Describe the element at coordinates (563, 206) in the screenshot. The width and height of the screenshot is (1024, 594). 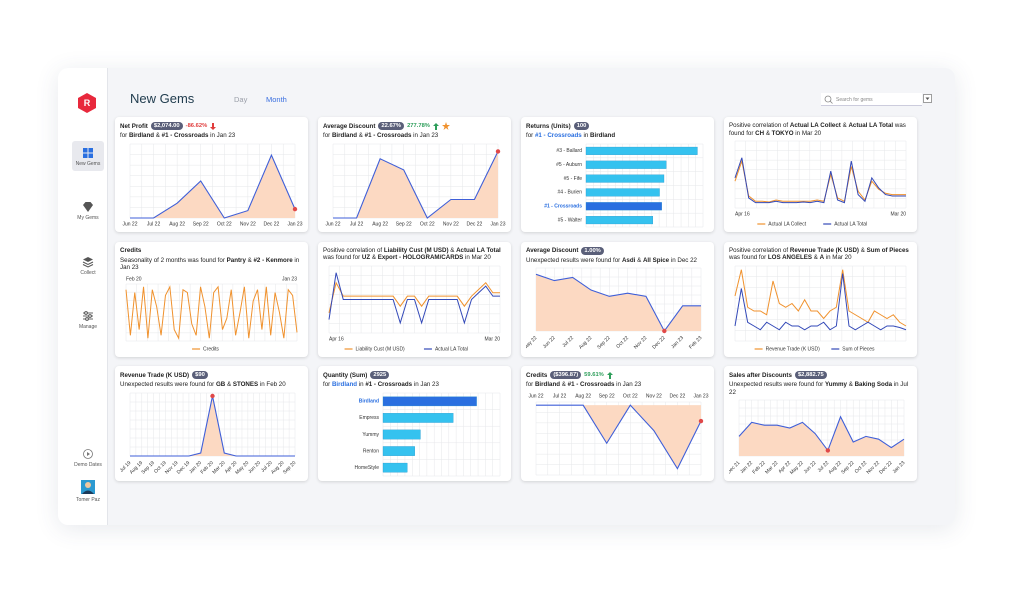
I see `y-tick-label: #1 - Crossroads` at that location.